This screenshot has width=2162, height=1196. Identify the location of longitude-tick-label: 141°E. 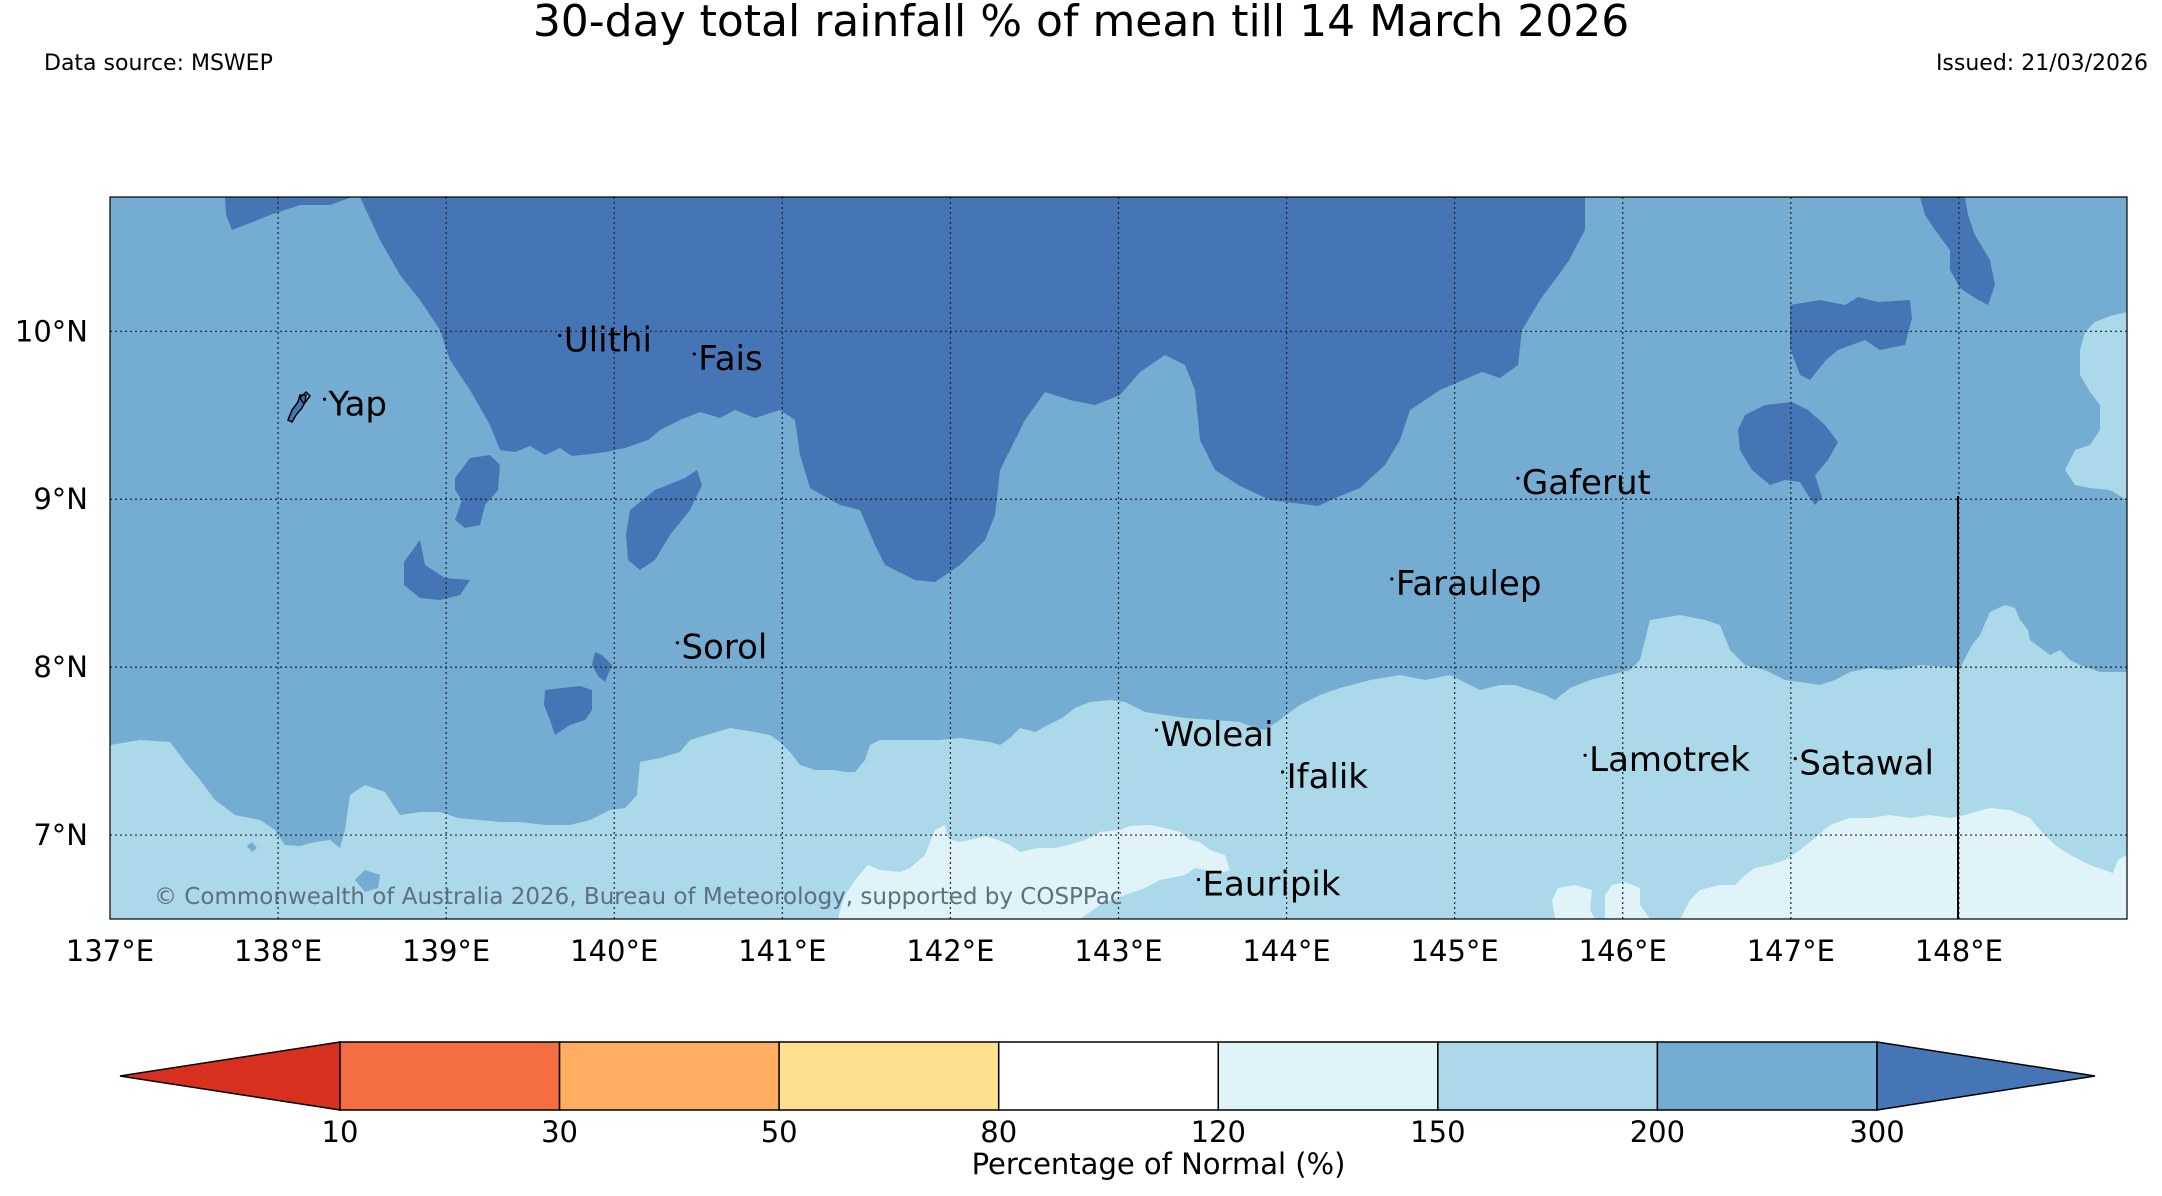
(782, 951).